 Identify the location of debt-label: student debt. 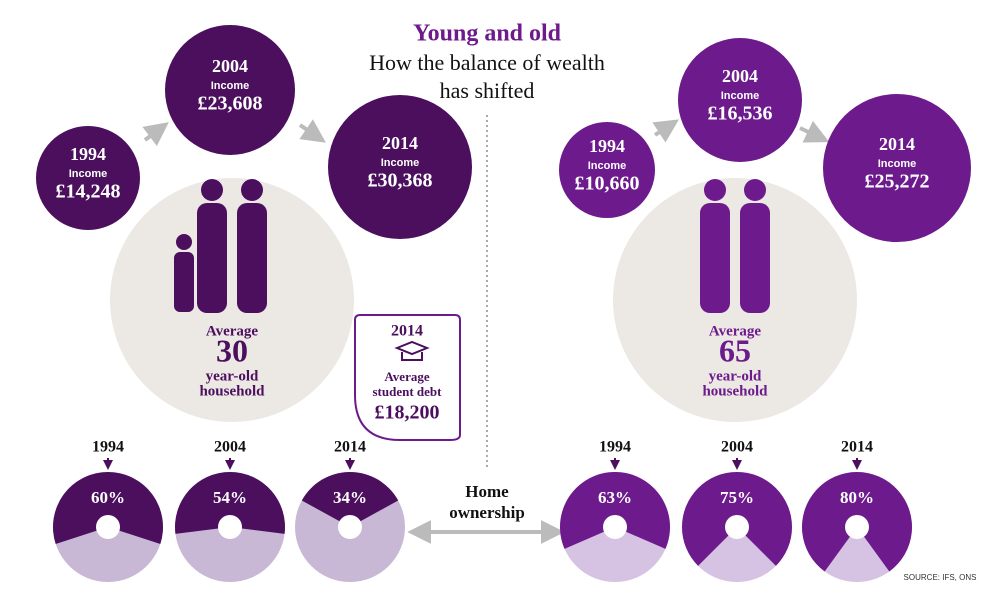
(408, 391).